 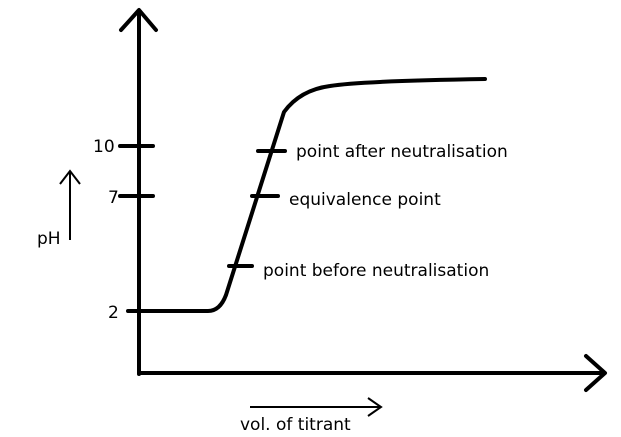 I want to click on x-axis-arrowhead, so click(x=595, y=373).